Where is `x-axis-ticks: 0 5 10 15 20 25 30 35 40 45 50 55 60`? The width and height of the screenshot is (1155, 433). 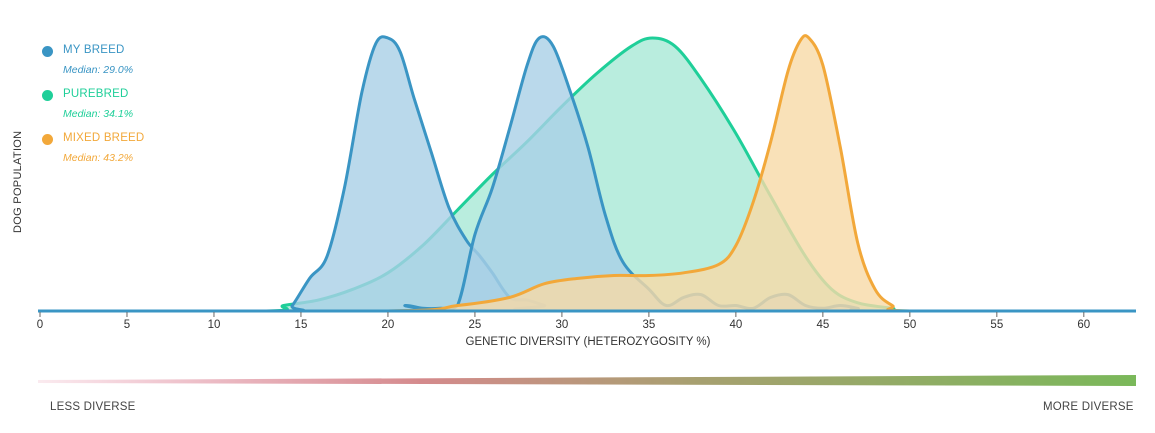 x-axis-ticks: 0 5 10 15 20 25 30 35 40 45 50 55 60 is located at coordinates (563, 321).